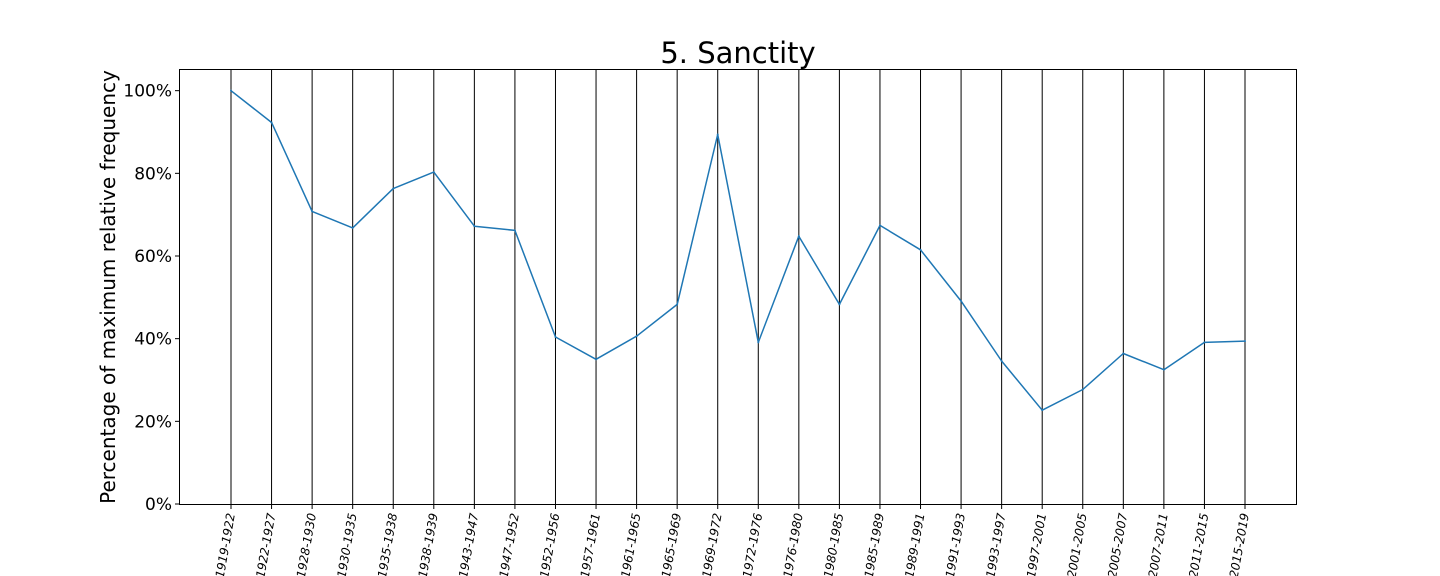  What do you see at coordinates (147, 92) in the screenshot?
I see `y-tick-label: 100%` at bounding box center [147, 92].